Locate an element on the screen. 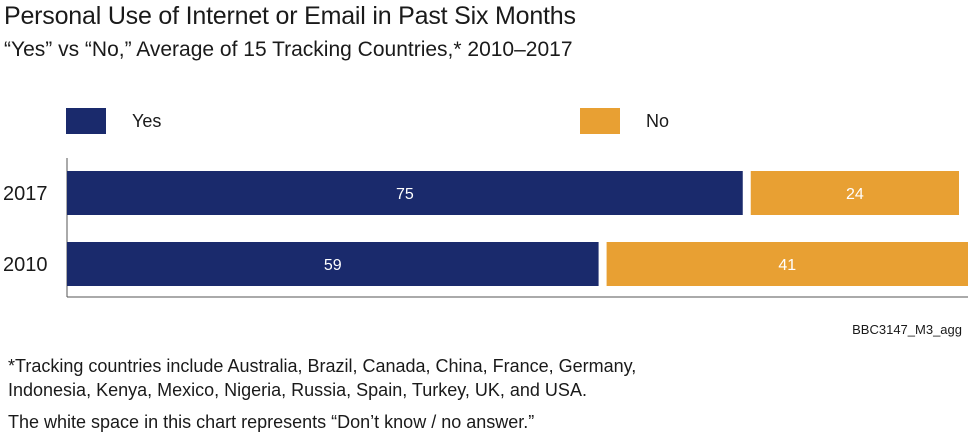 This screenshot has height=438, width=968. data-label-yes-2017: 75 is located at coordinates (405, 194).